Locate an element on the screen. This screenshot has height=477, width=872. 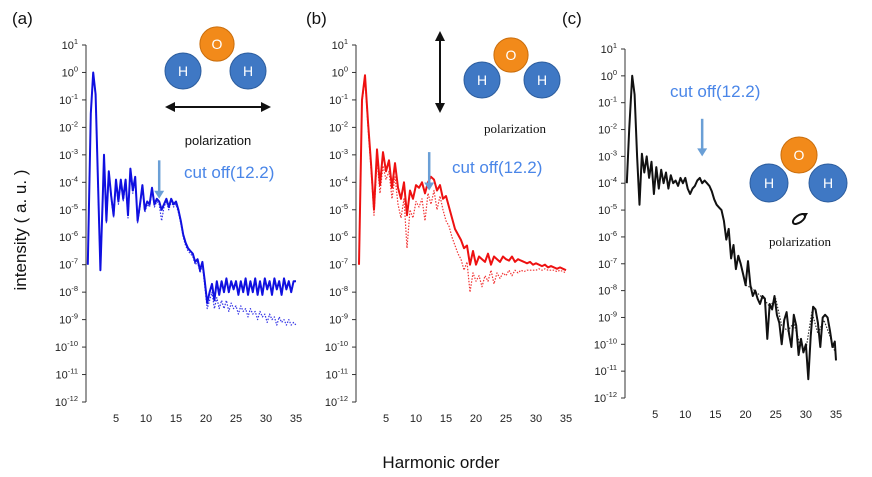
y-tick-label: 10⁻³ is located at coordinates (68, 154).